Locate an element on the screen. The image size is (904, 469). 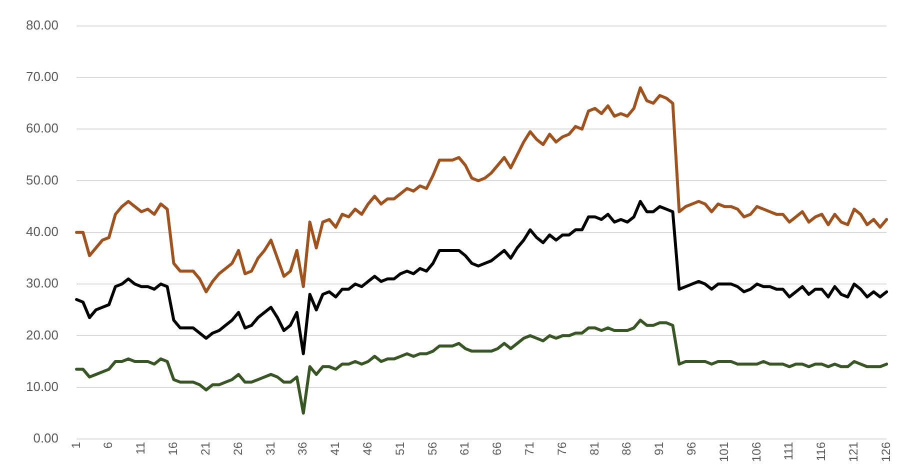
y-tick-label: 20.00 is located at coordinates (42, 334).